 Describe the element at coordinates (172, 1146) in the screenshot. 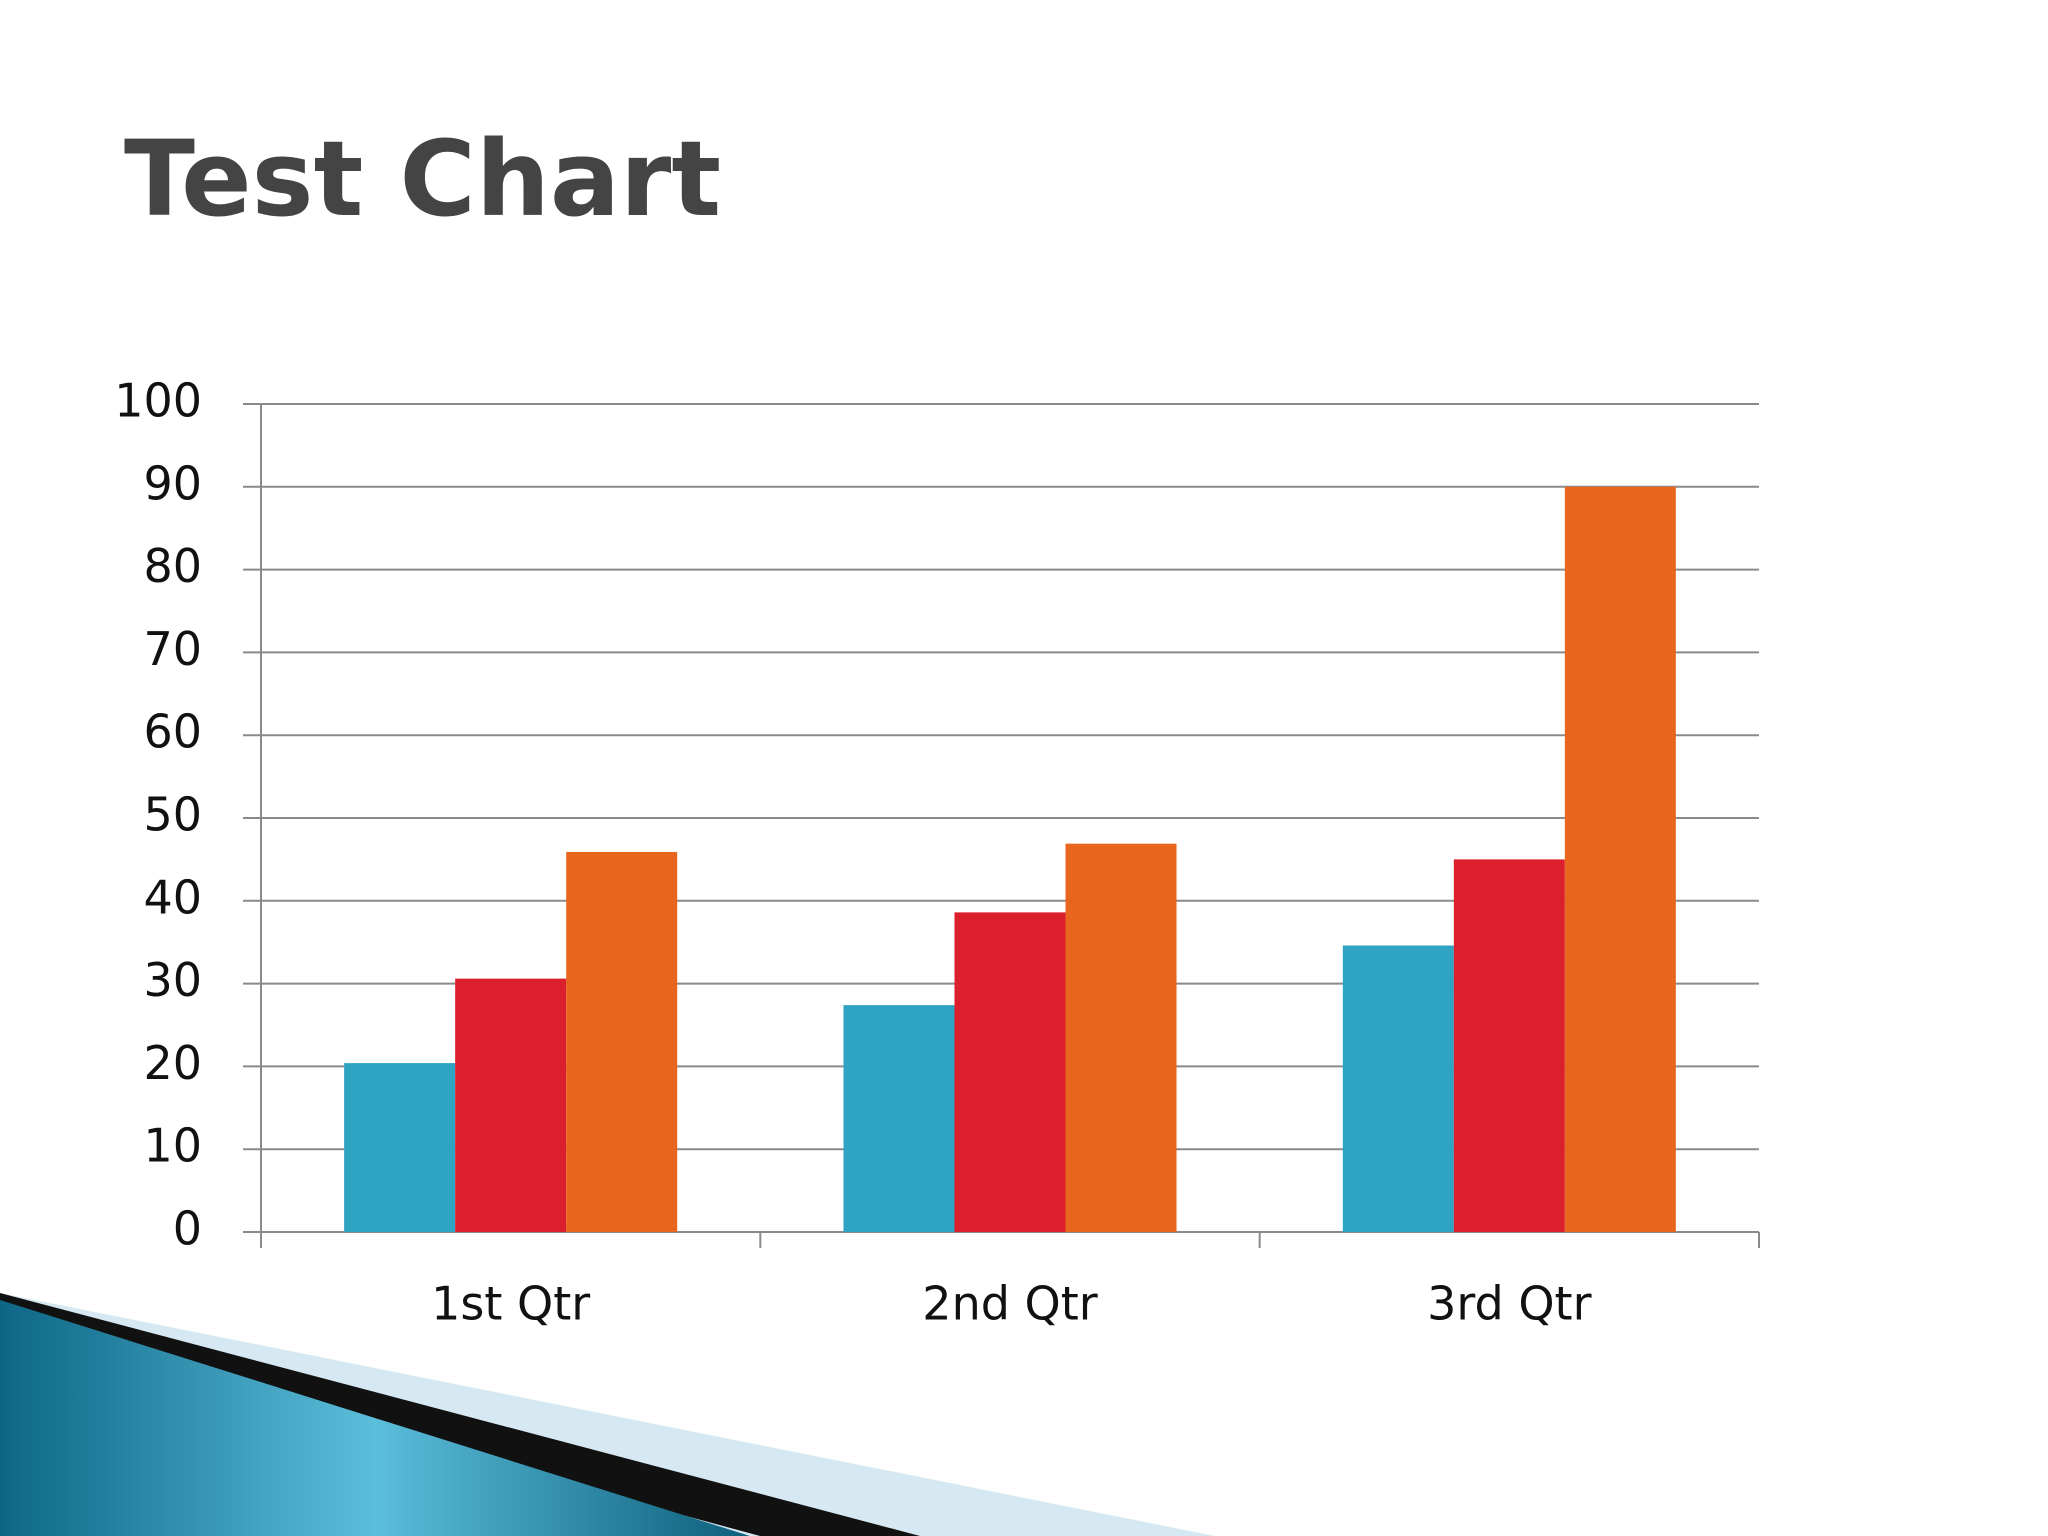

I see `y-tick-label: 10` at that location.